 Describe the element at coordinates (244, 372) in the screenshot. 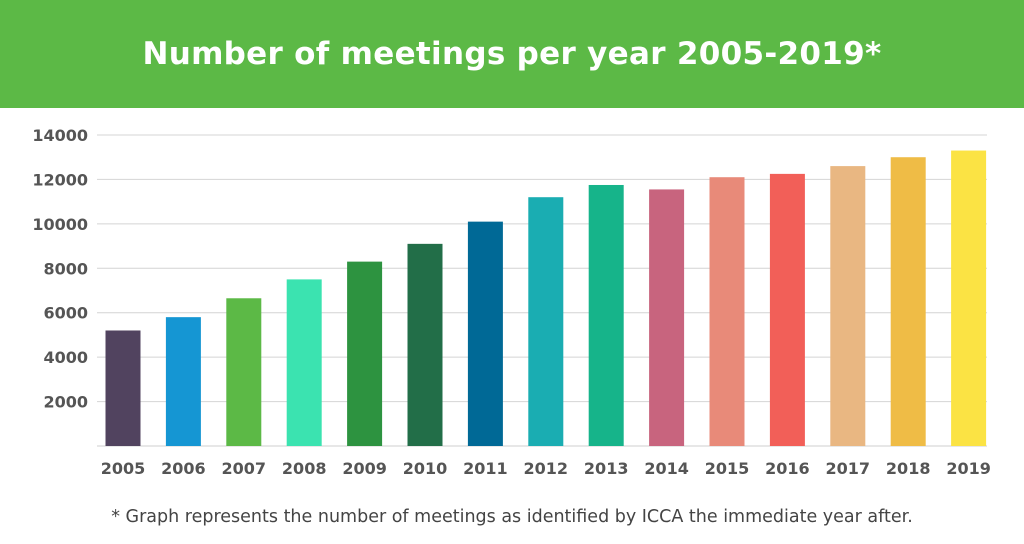

I see `bar-2007` at that location.